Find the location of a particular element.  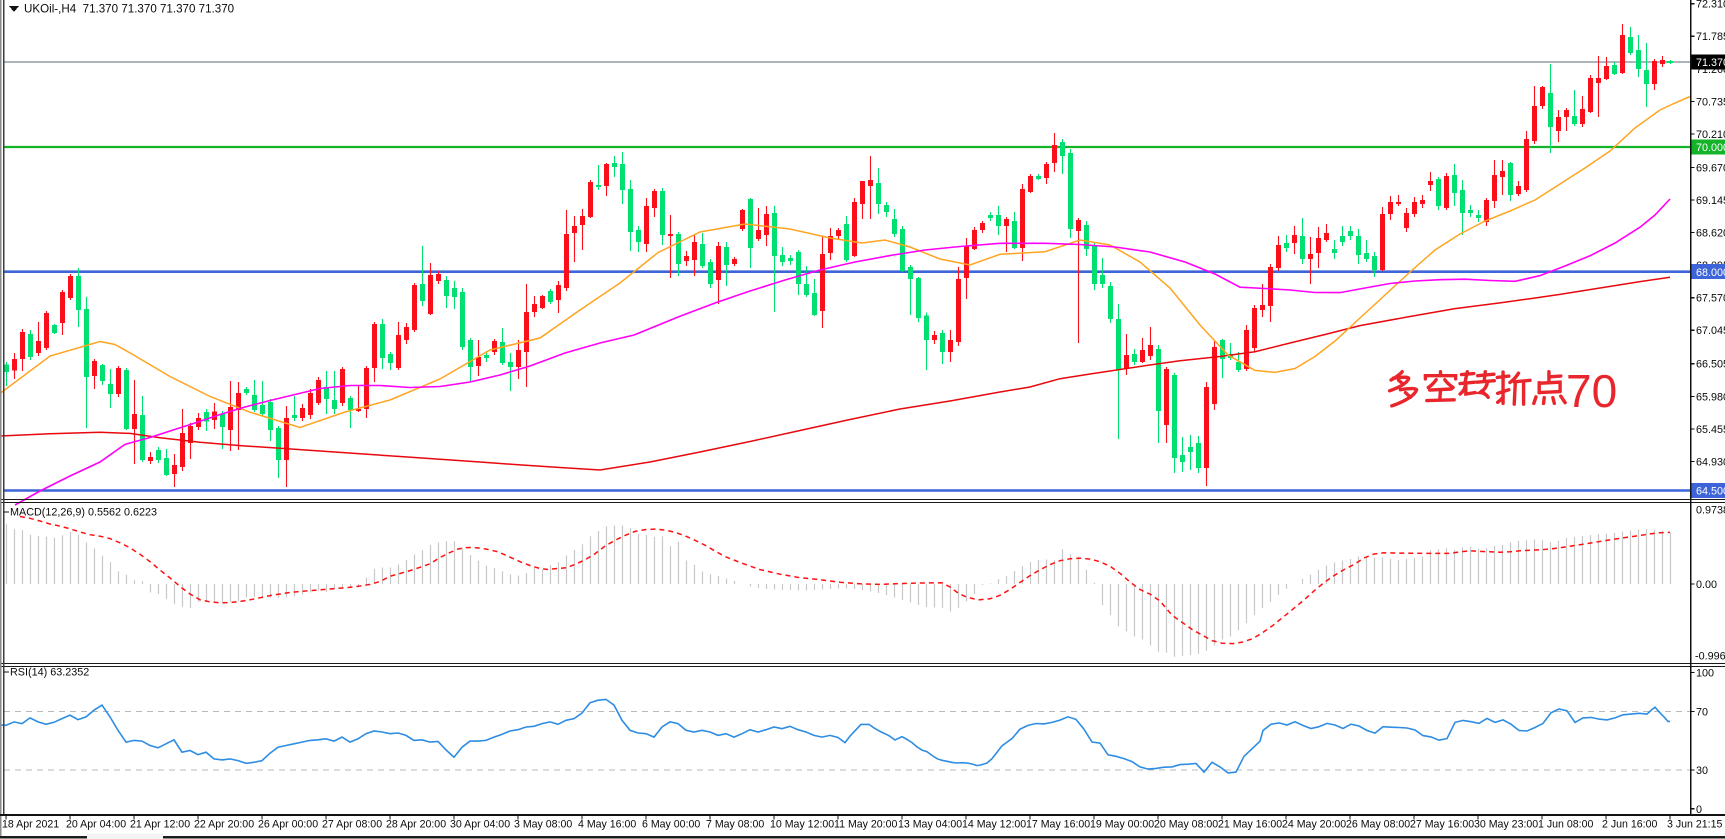

svg-text: 20 Apr 04:00 is located at coordinates (96, 825).